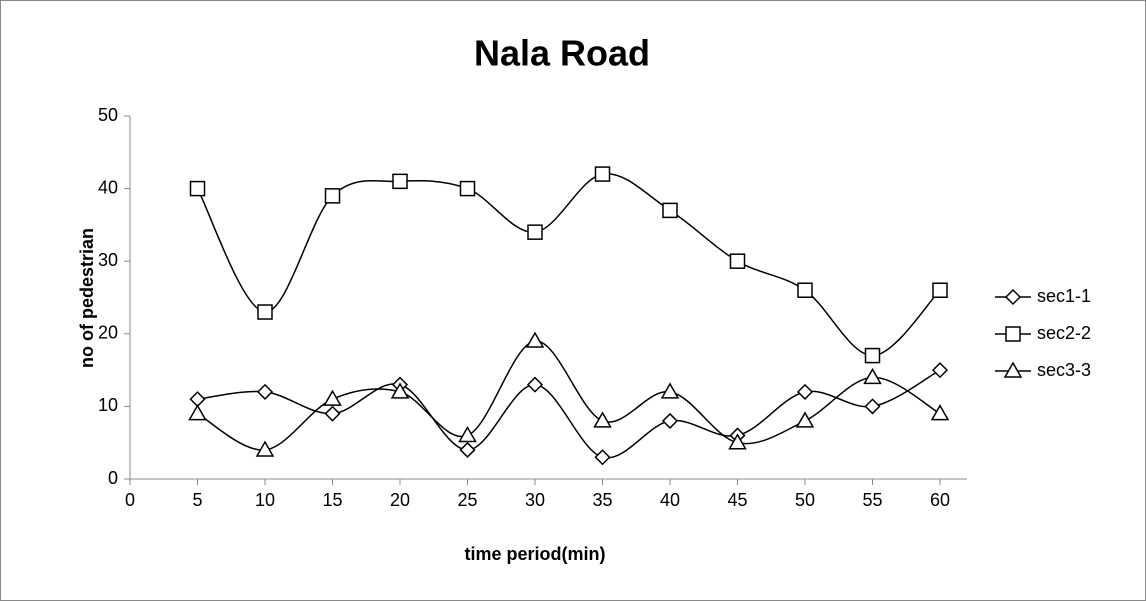 This screenshot has width=1146, height=601. What do you see at coordinates (1064, 296) in the screenshot?
I see `legend-label: sec1-1` at bounding box center [1064, 296].